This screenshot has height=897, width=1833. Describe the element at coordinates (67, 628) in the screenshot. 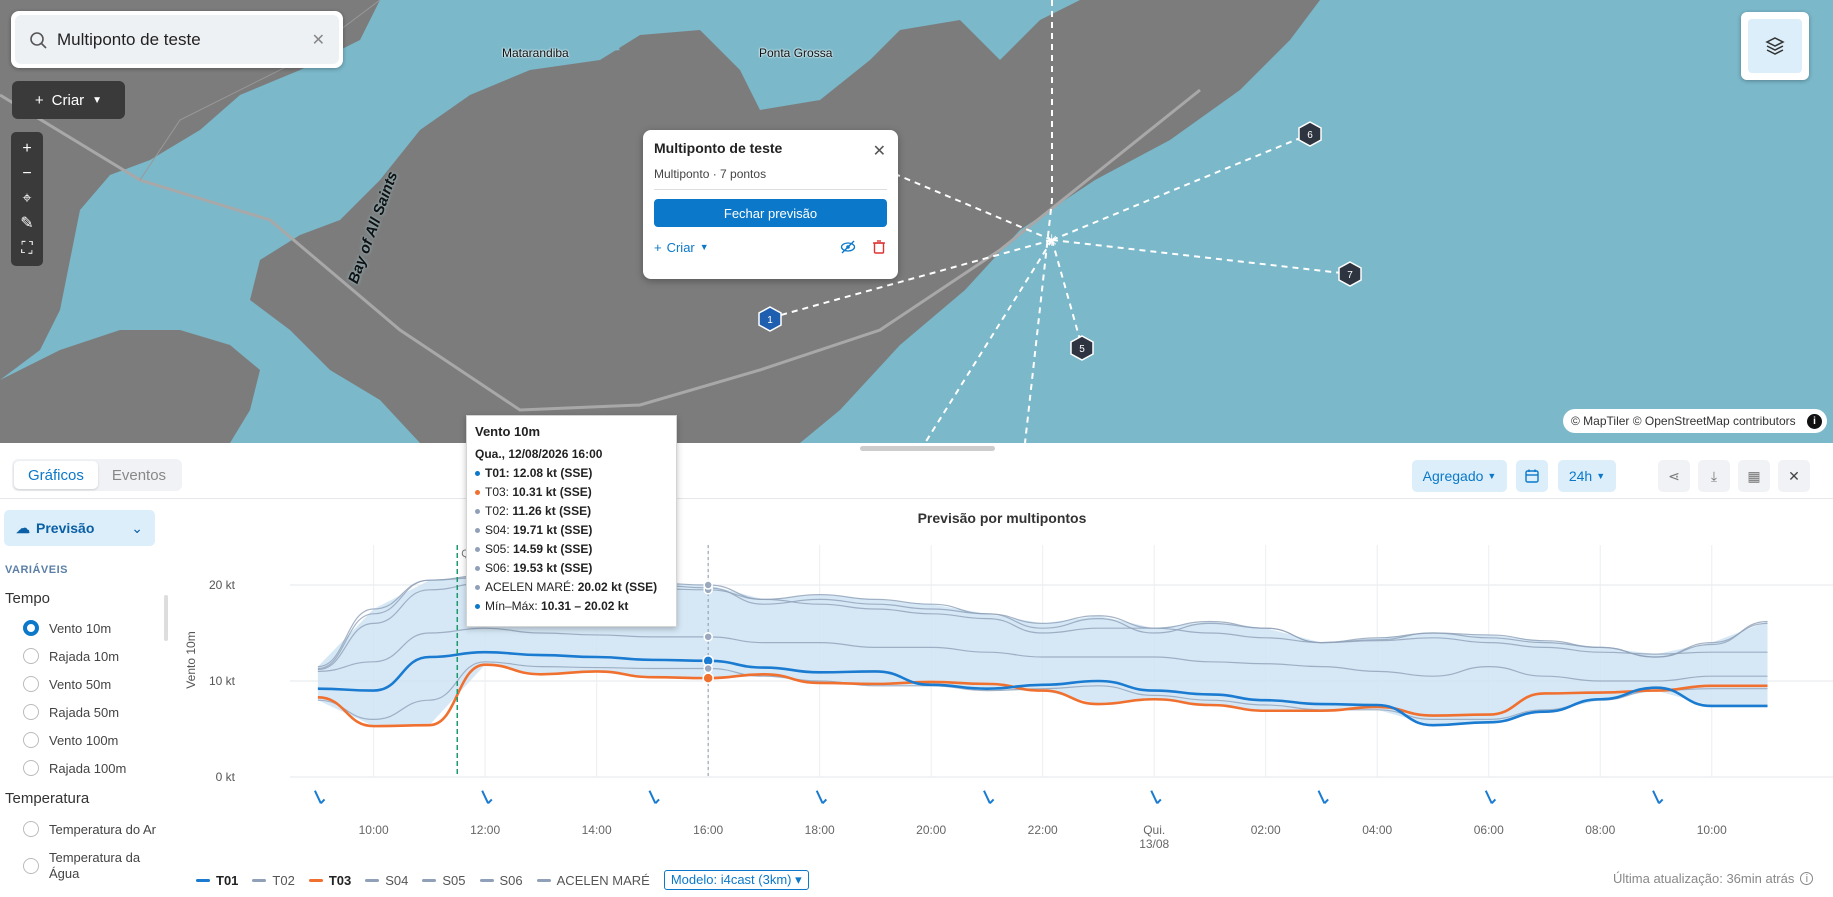

I see `radio-vento-10m: Vento 10m` at that location.